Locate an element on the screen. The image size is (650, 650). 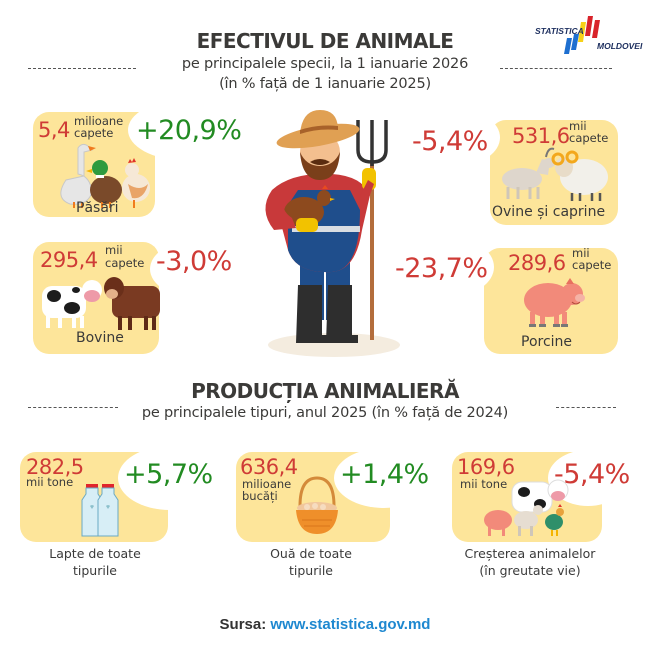
value: 5,4 is located at coordinates (54, 130).